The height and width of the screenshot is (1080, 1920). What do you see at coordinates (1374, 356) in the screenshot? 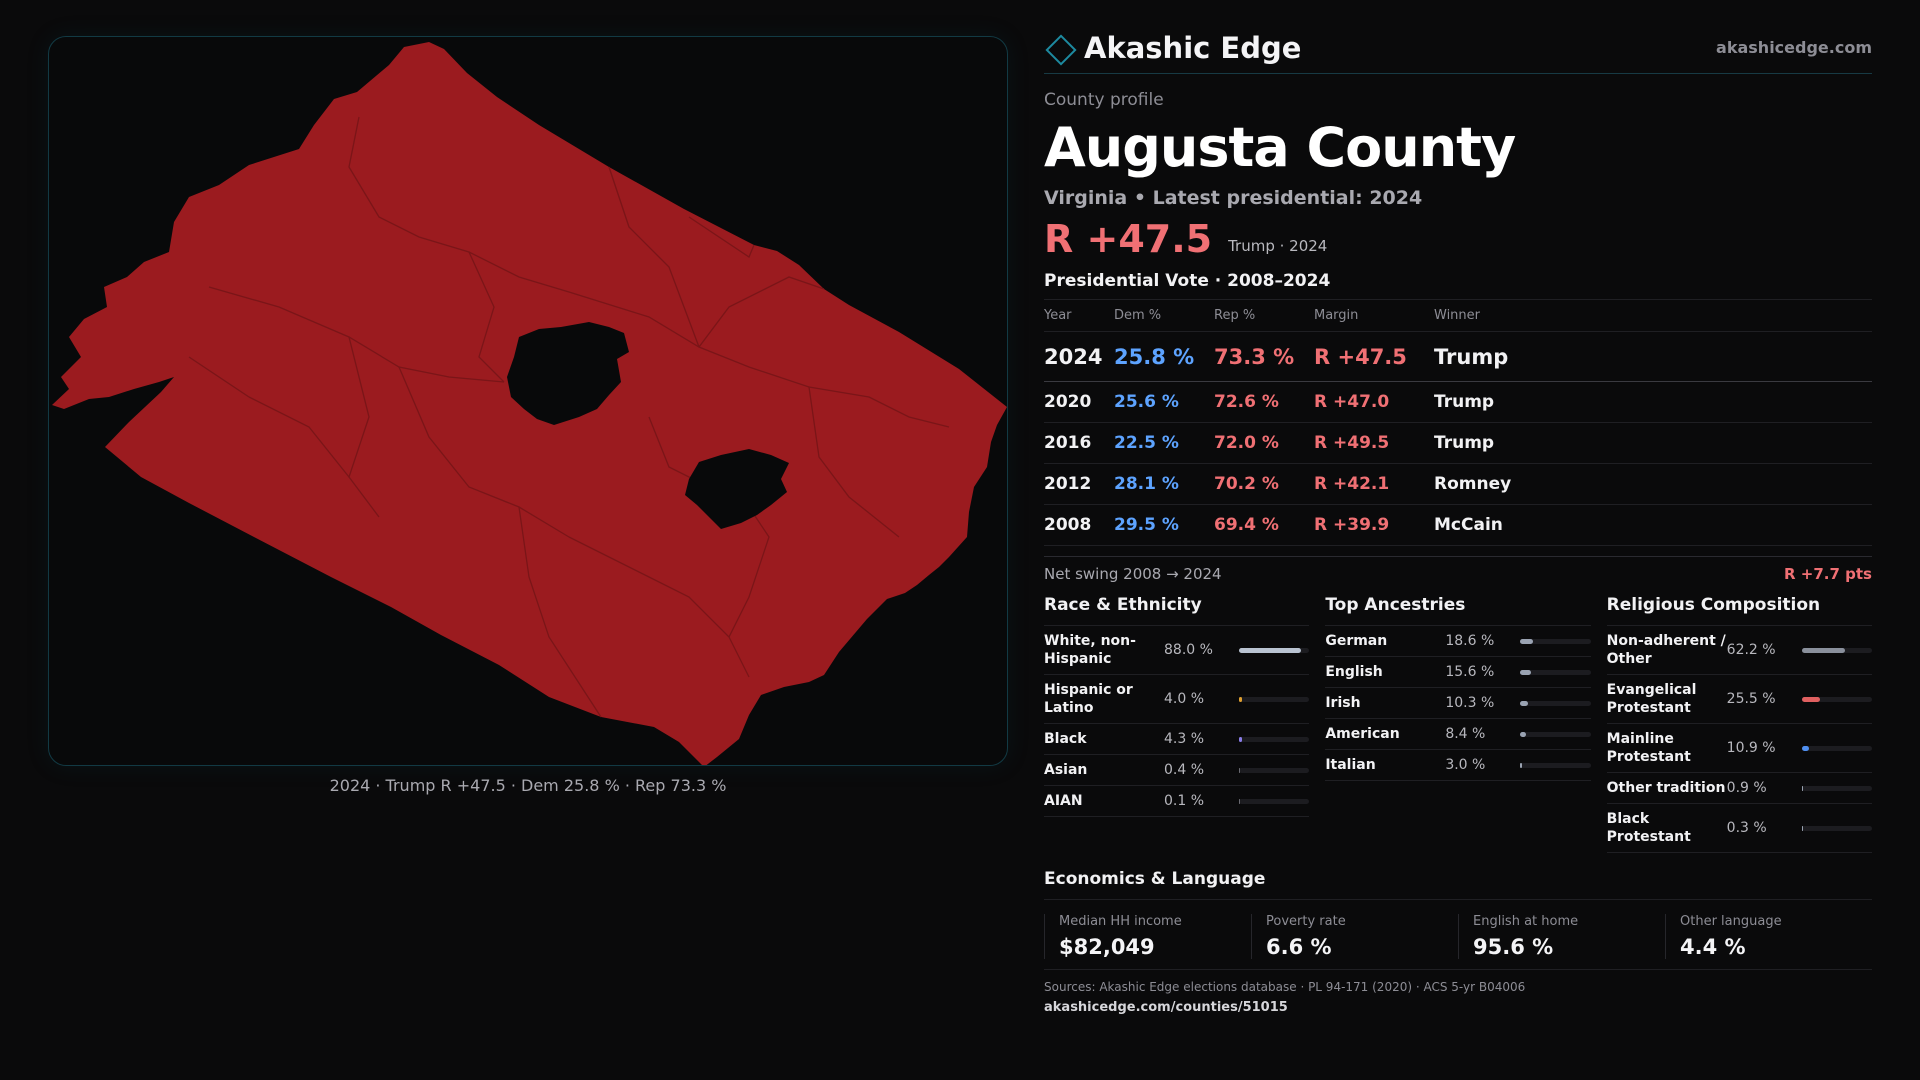
I see `cell-margin: R +47.5` at bounding box center [1374, 356].